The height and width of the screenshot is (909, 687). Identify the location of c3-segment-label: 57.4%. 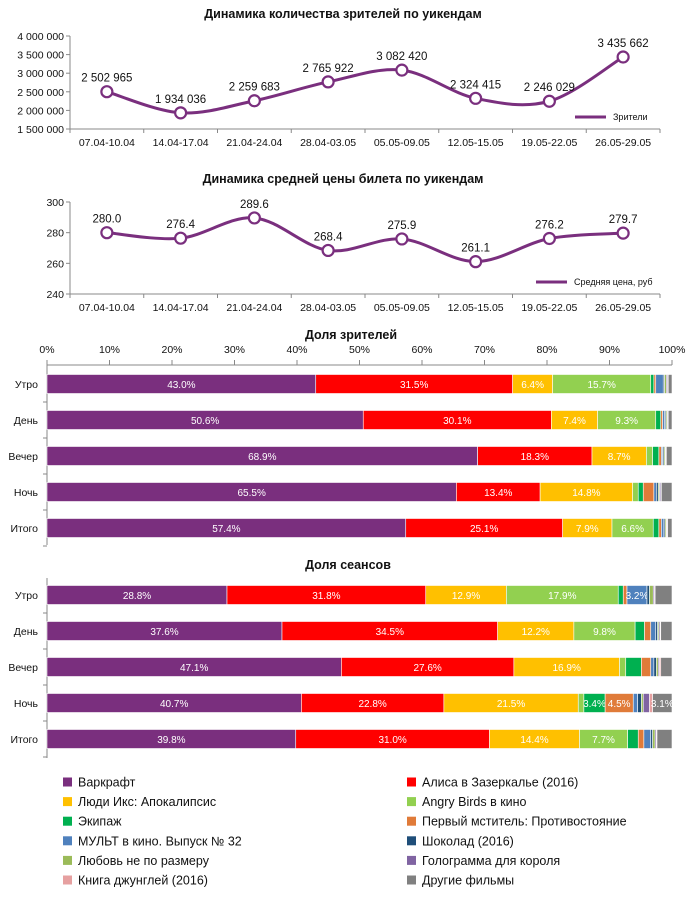
(226, 529).